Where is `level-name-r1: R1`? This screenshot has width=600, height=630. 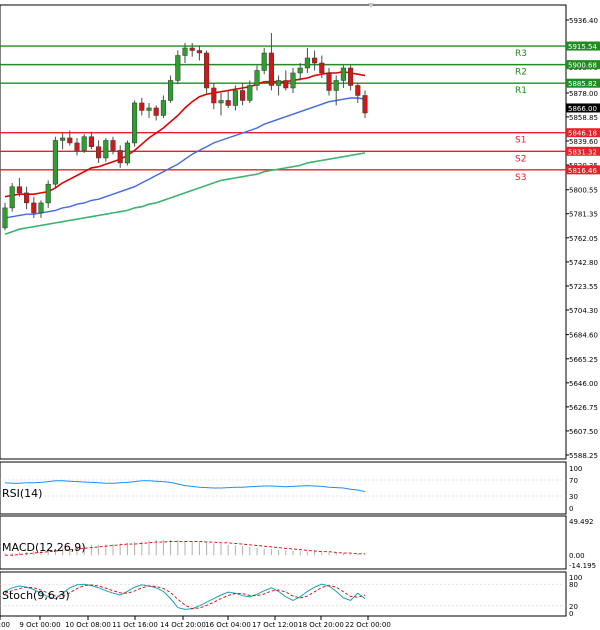 level-name-r1: R1 is located at coordinates (521, 91).